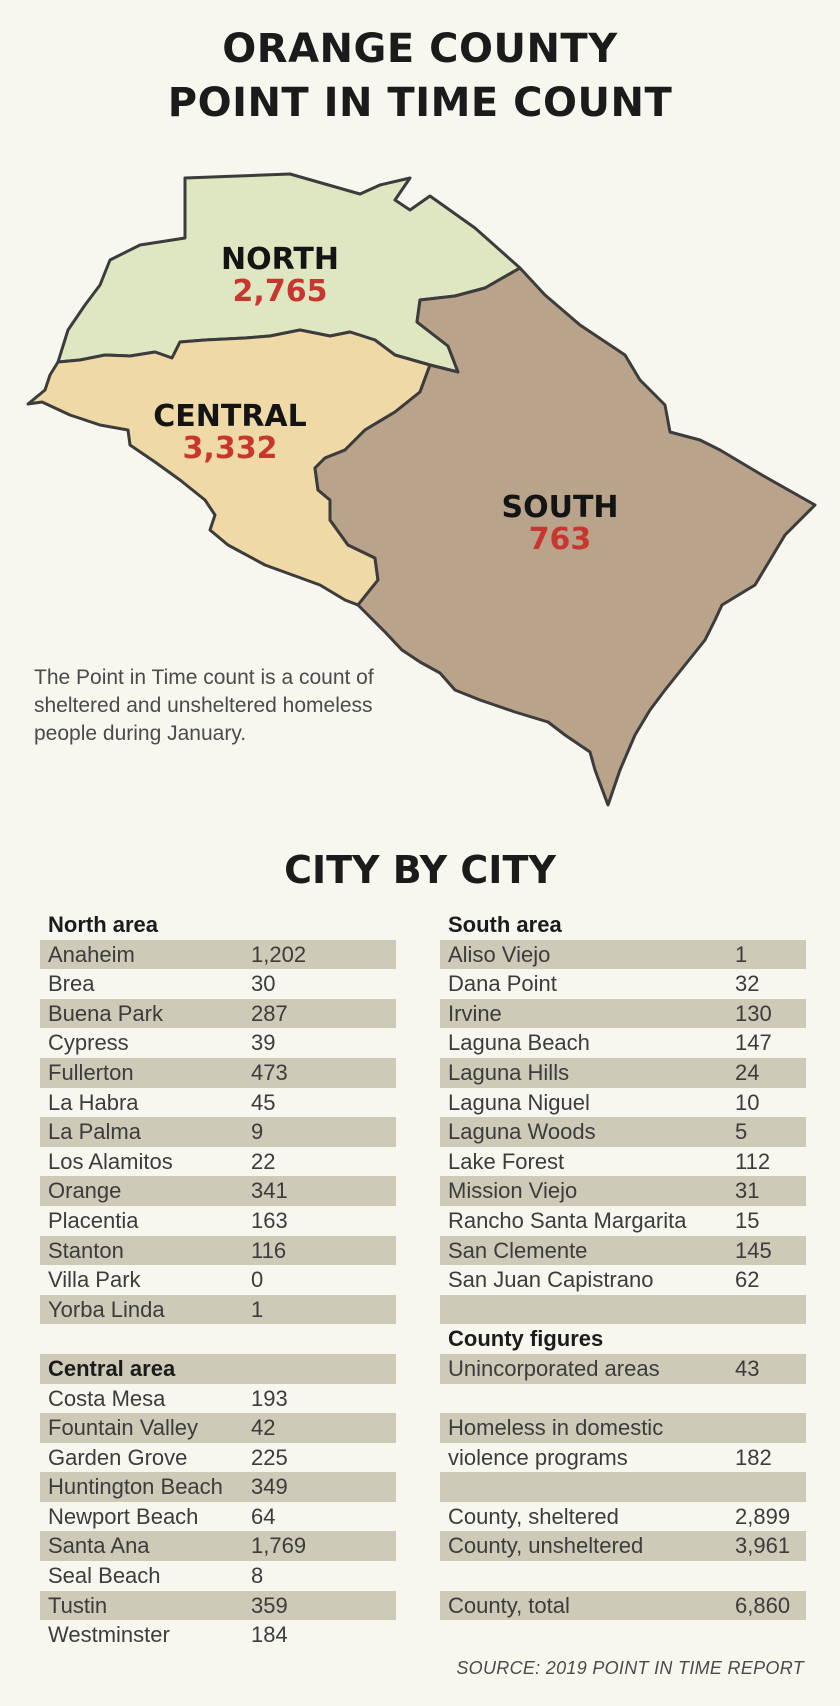 The image size is (840, 1706). What do you see at coordinates (420, 49) in the screenshot?
I see `title-line-1: ORANGE COUNTY` at bounding box center [420, 49].